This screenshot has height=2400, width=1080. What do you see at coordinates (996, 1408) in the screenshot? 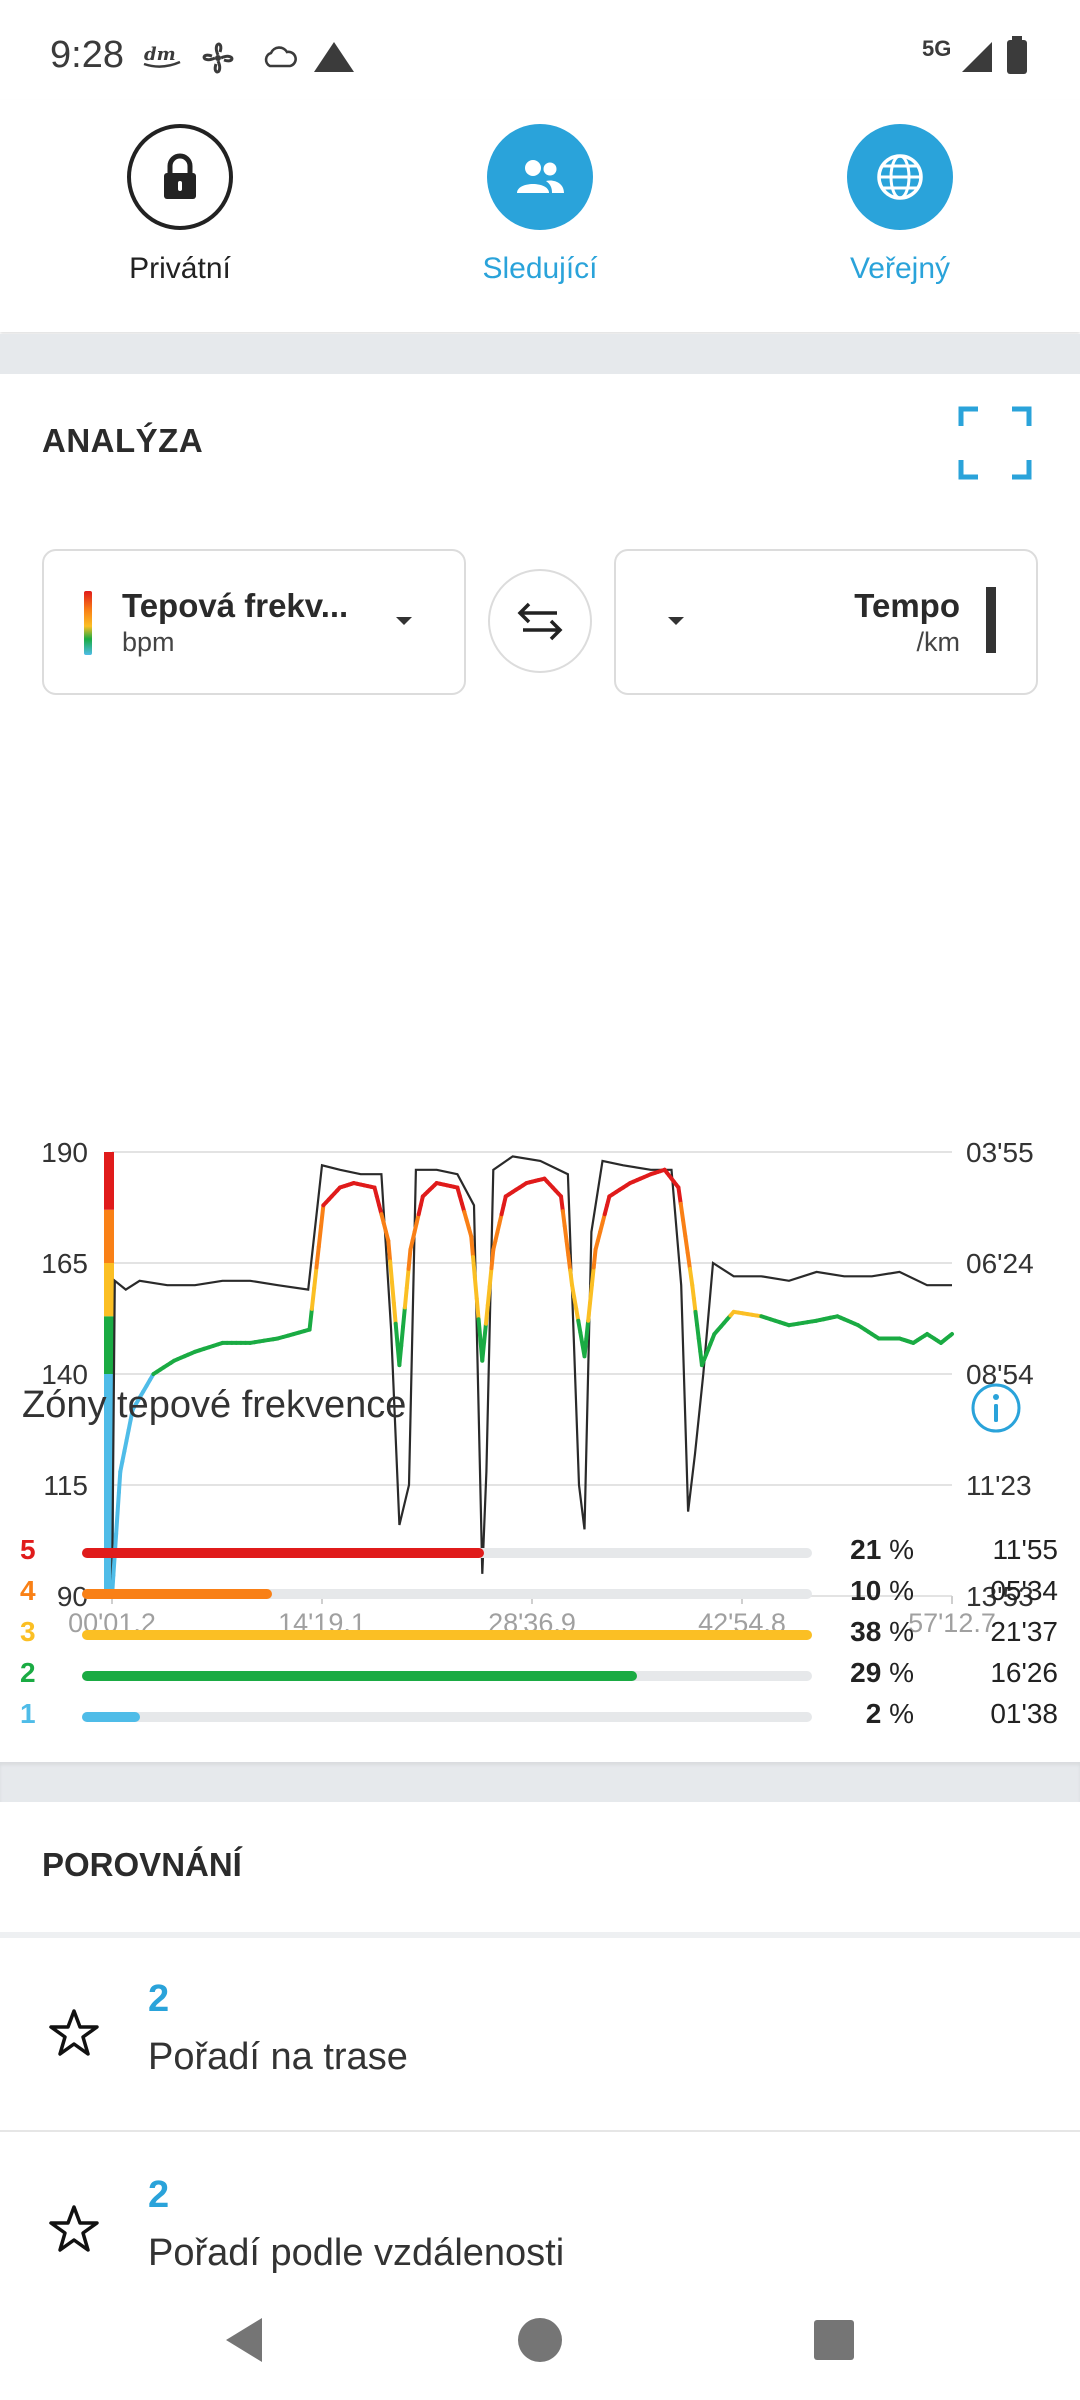
I see `info-icon` at bounding box center [996, 1408].